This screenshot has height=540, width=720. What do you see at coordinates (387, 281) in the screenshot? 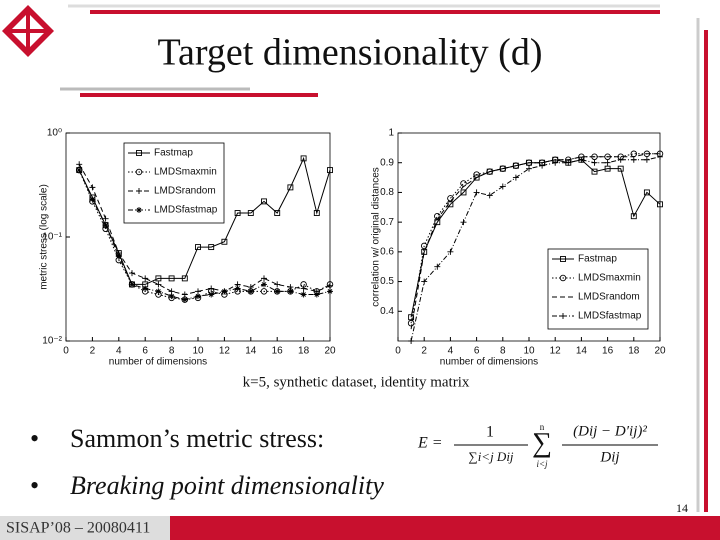
I see `y-tick-label: 0.5` at bounding box center [387, 281].